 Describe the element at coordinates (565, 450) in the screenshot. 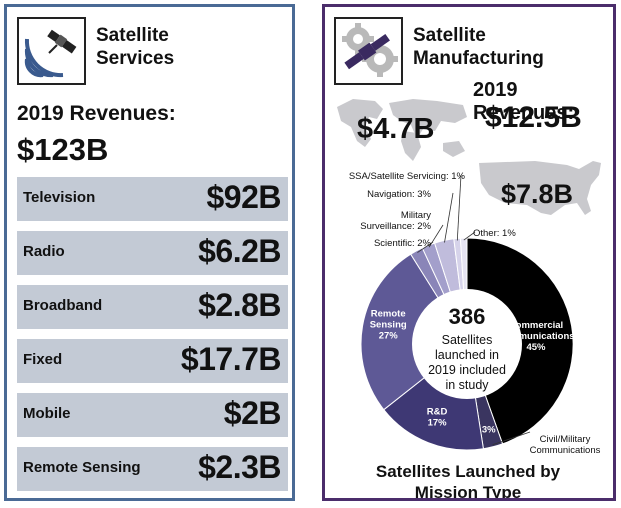

I see `slice-outside-label: Communications` at that location.